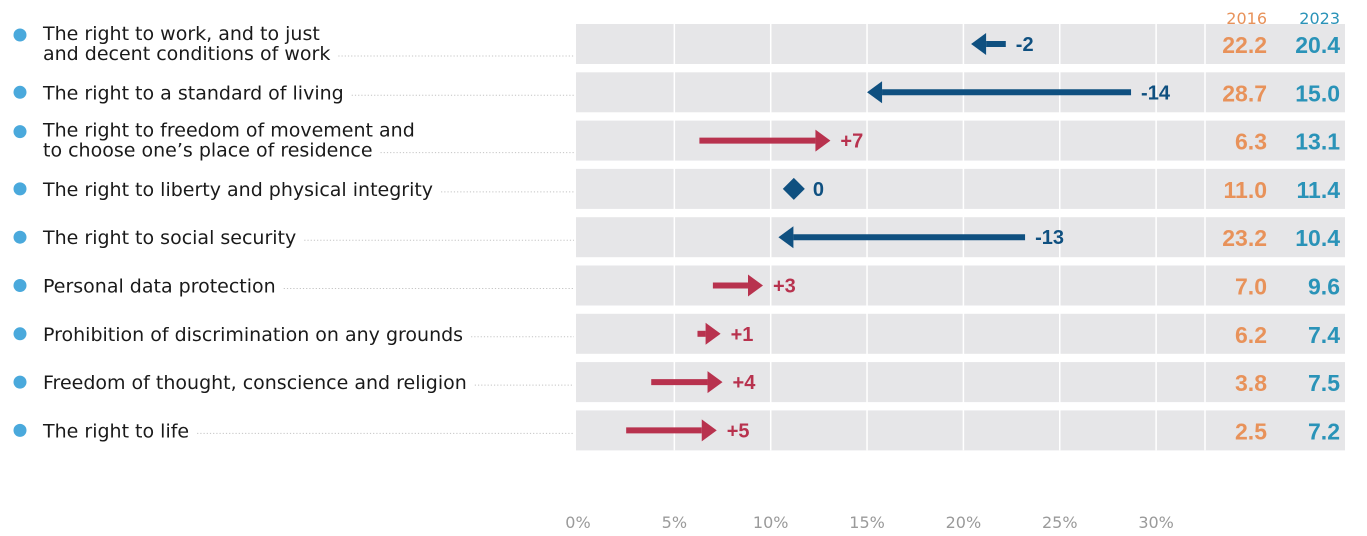 The image size is (1367, 536). Describe the element at coordinates (745, 383) in the screenshot. I see `delta-label: +4` at that location.